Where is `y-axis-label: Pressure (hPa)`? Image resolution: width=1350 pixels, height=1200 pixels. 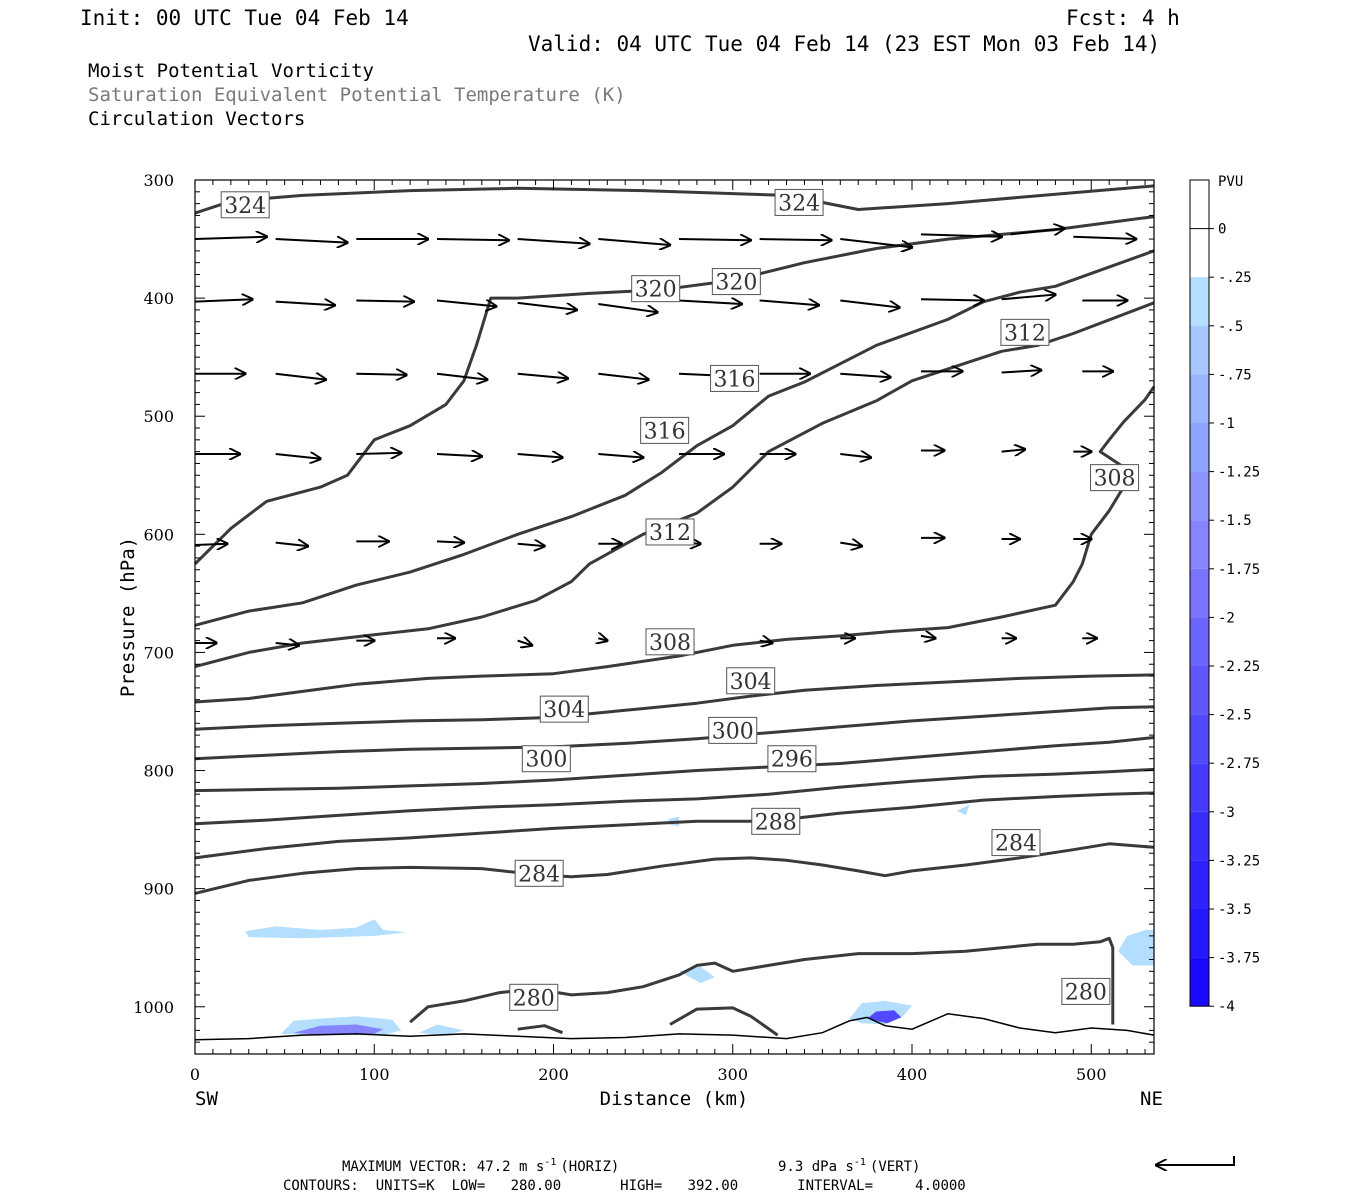
y-axis-label: Pressure (hPa) is located at coordinates (128, 617).